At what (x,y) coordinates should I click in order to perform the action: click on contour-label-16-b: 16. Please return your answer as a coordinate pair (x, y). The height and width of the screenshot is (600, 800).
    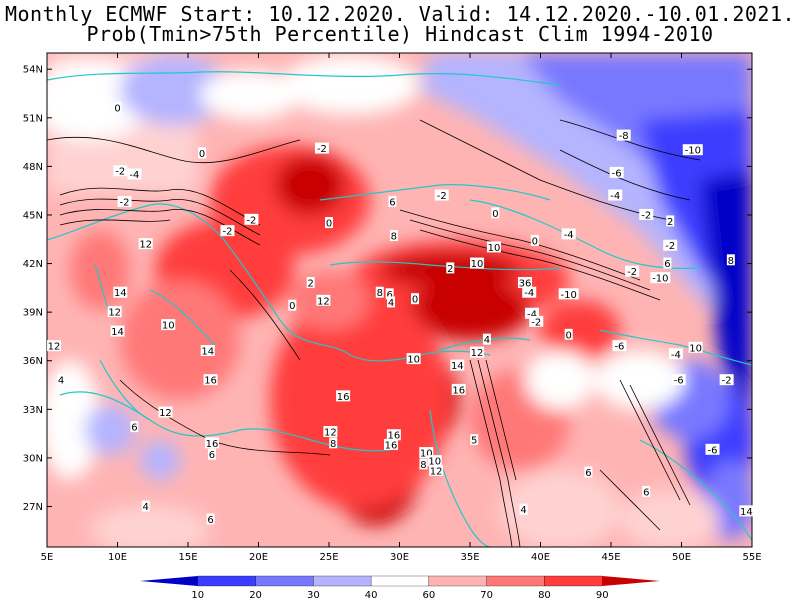
    Looking at the image, I should click on (458, 389).